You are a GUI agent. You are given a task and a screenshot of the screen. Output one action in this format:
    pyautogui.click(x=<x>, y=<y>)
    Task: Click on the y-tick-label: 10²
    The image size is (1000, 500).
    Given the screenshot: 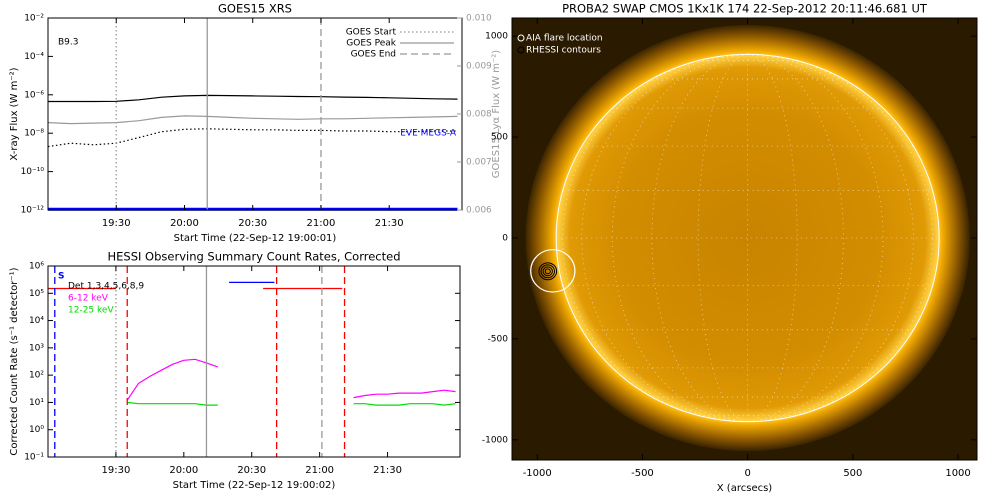 What is the action you would take?
    pyautogui.click(x=36, y=376)
    